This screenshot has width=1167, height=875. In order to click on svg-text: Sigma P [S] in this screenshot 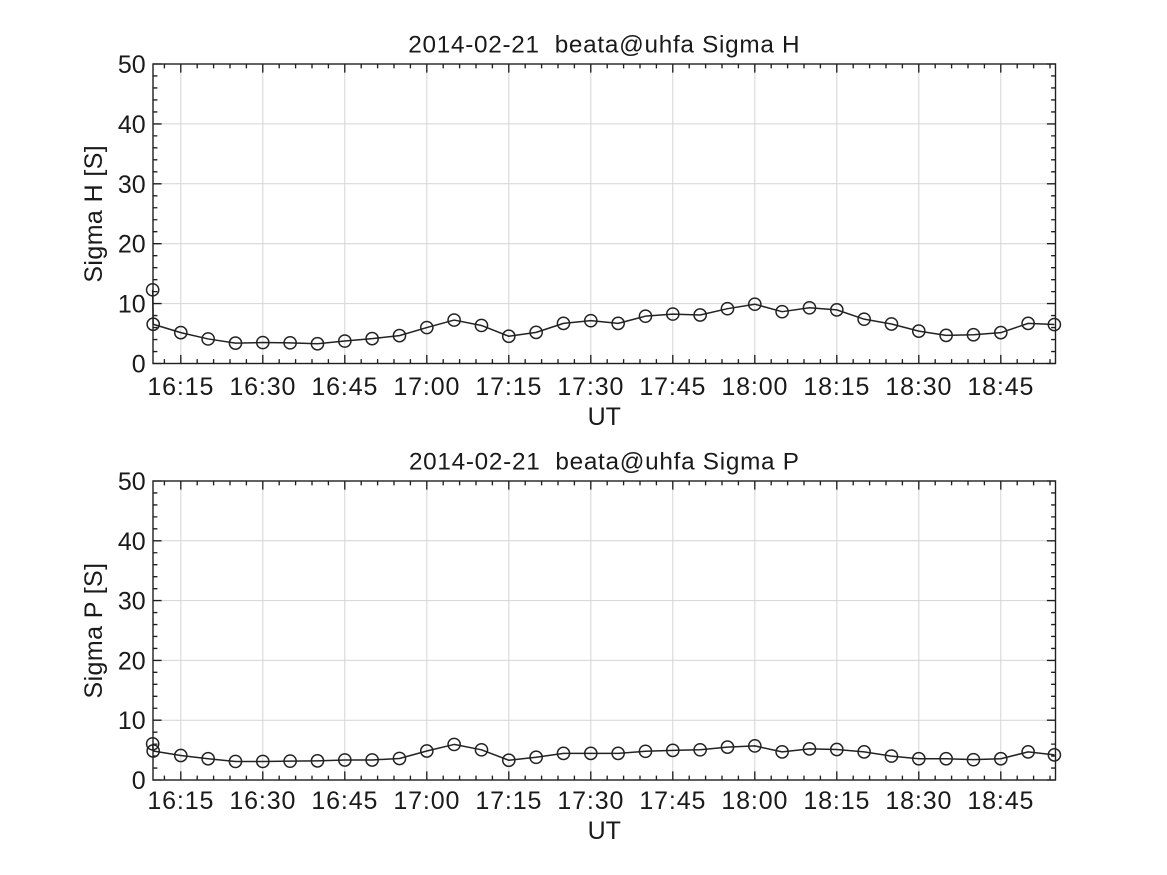, I will do `click(94, 631)`.